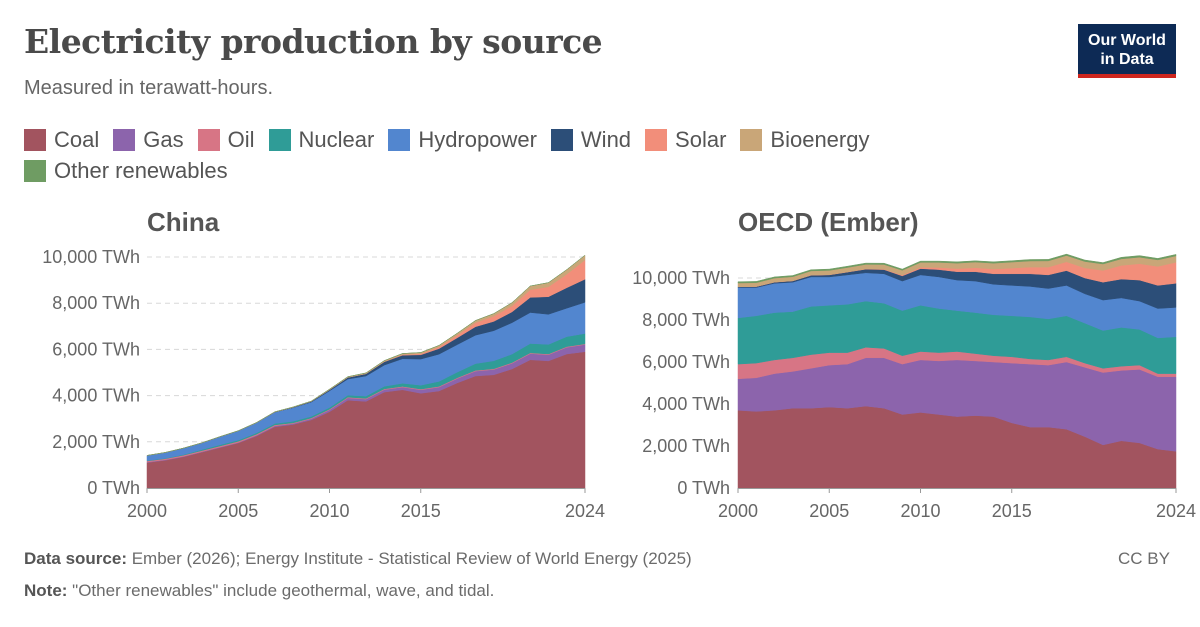 This screenshot has height=627, width=1200. Describe the element at coordinates (606, 139) in the screenshot. I see `legend-label: Wind` at that location.